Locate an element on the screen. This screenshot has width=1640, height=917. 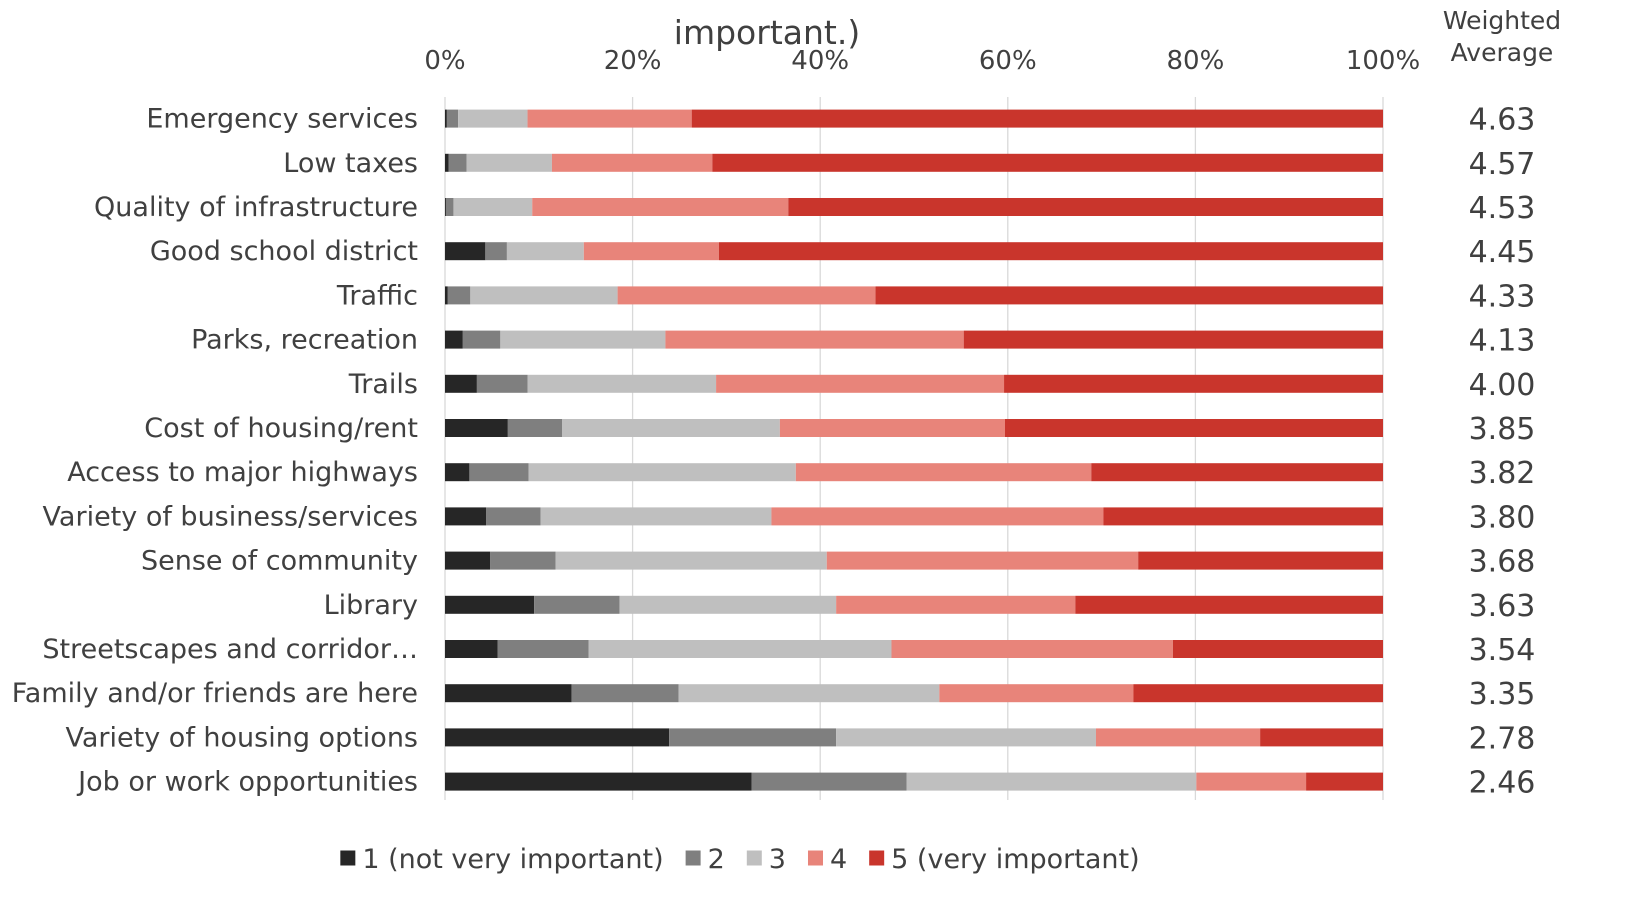
weighted-average-value: 4.53 is located at coordinates (1502, 208).